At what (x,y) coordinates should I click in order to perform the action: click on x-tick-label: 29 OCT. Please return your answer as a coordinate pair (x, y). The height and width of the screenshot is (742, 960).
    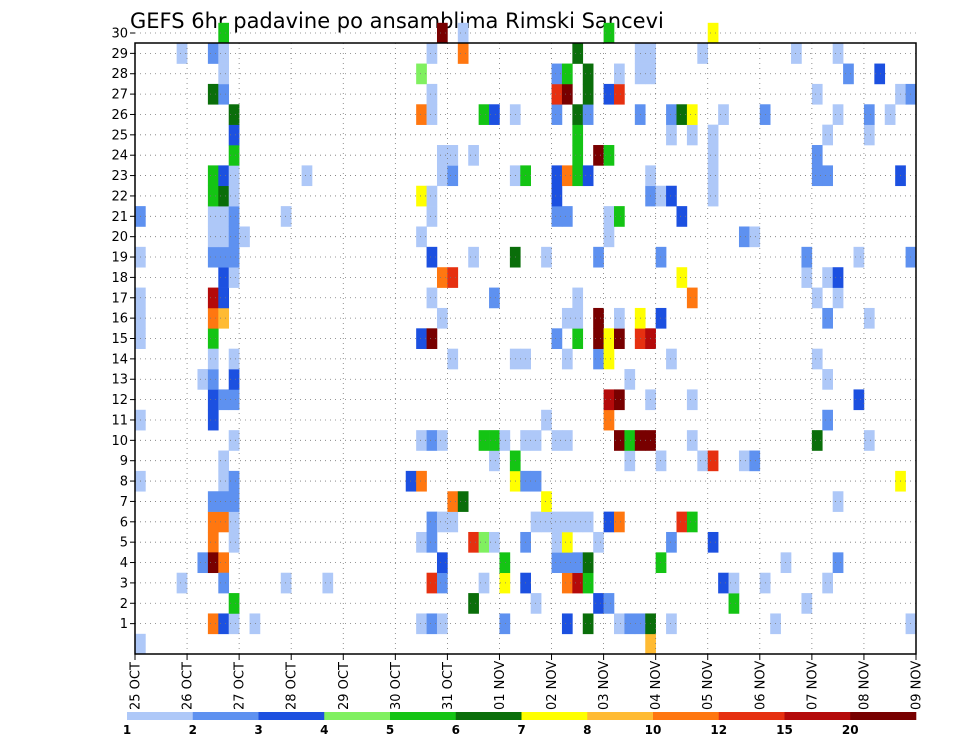
    Looking at the image, I should click on (344, 686).